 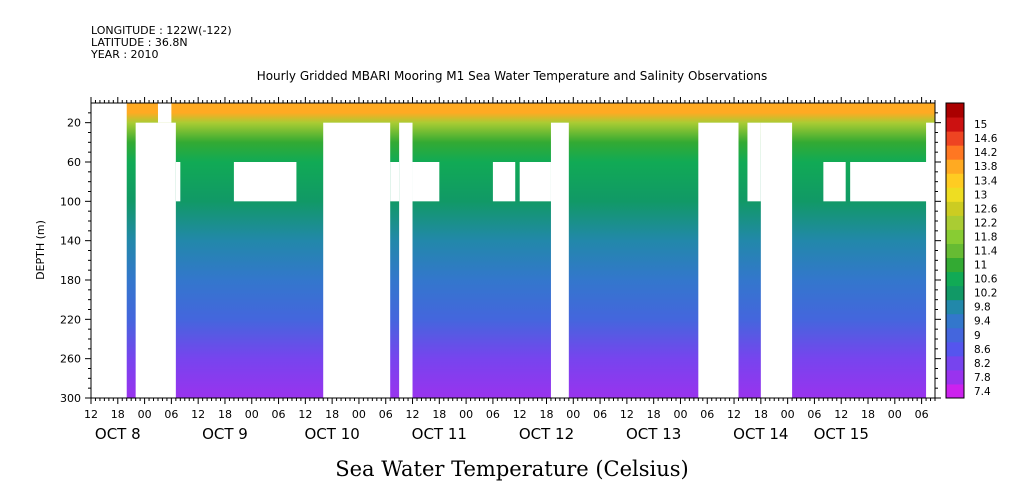 What do you see at coordinates (512, 469) in the screenshot?
I see `chart-subtitle: Sea Water Temperature (Celsius)` at bounding box center [512, 469].